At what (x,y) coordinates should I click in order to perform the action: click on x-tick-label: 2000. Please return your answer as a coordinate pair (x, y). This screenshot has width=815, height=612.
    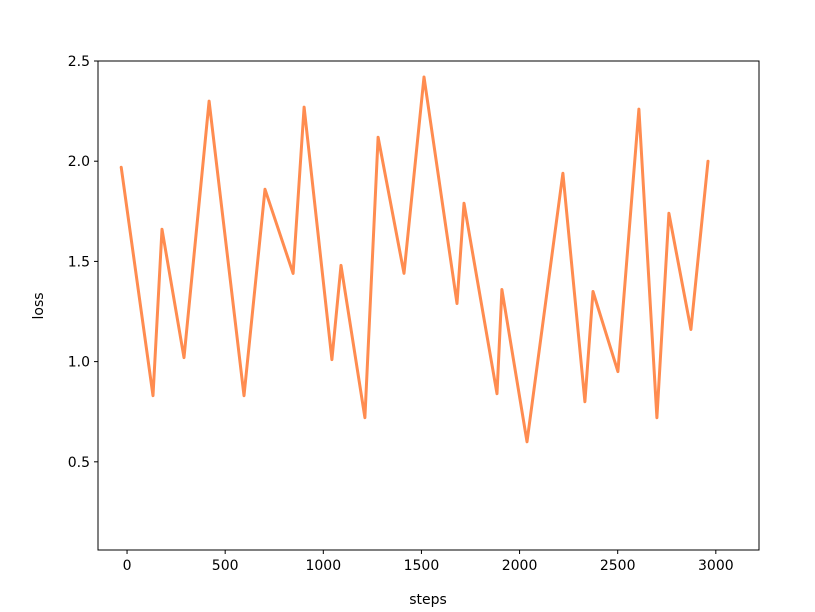
    Looking at the image, I should click on (520, 566).